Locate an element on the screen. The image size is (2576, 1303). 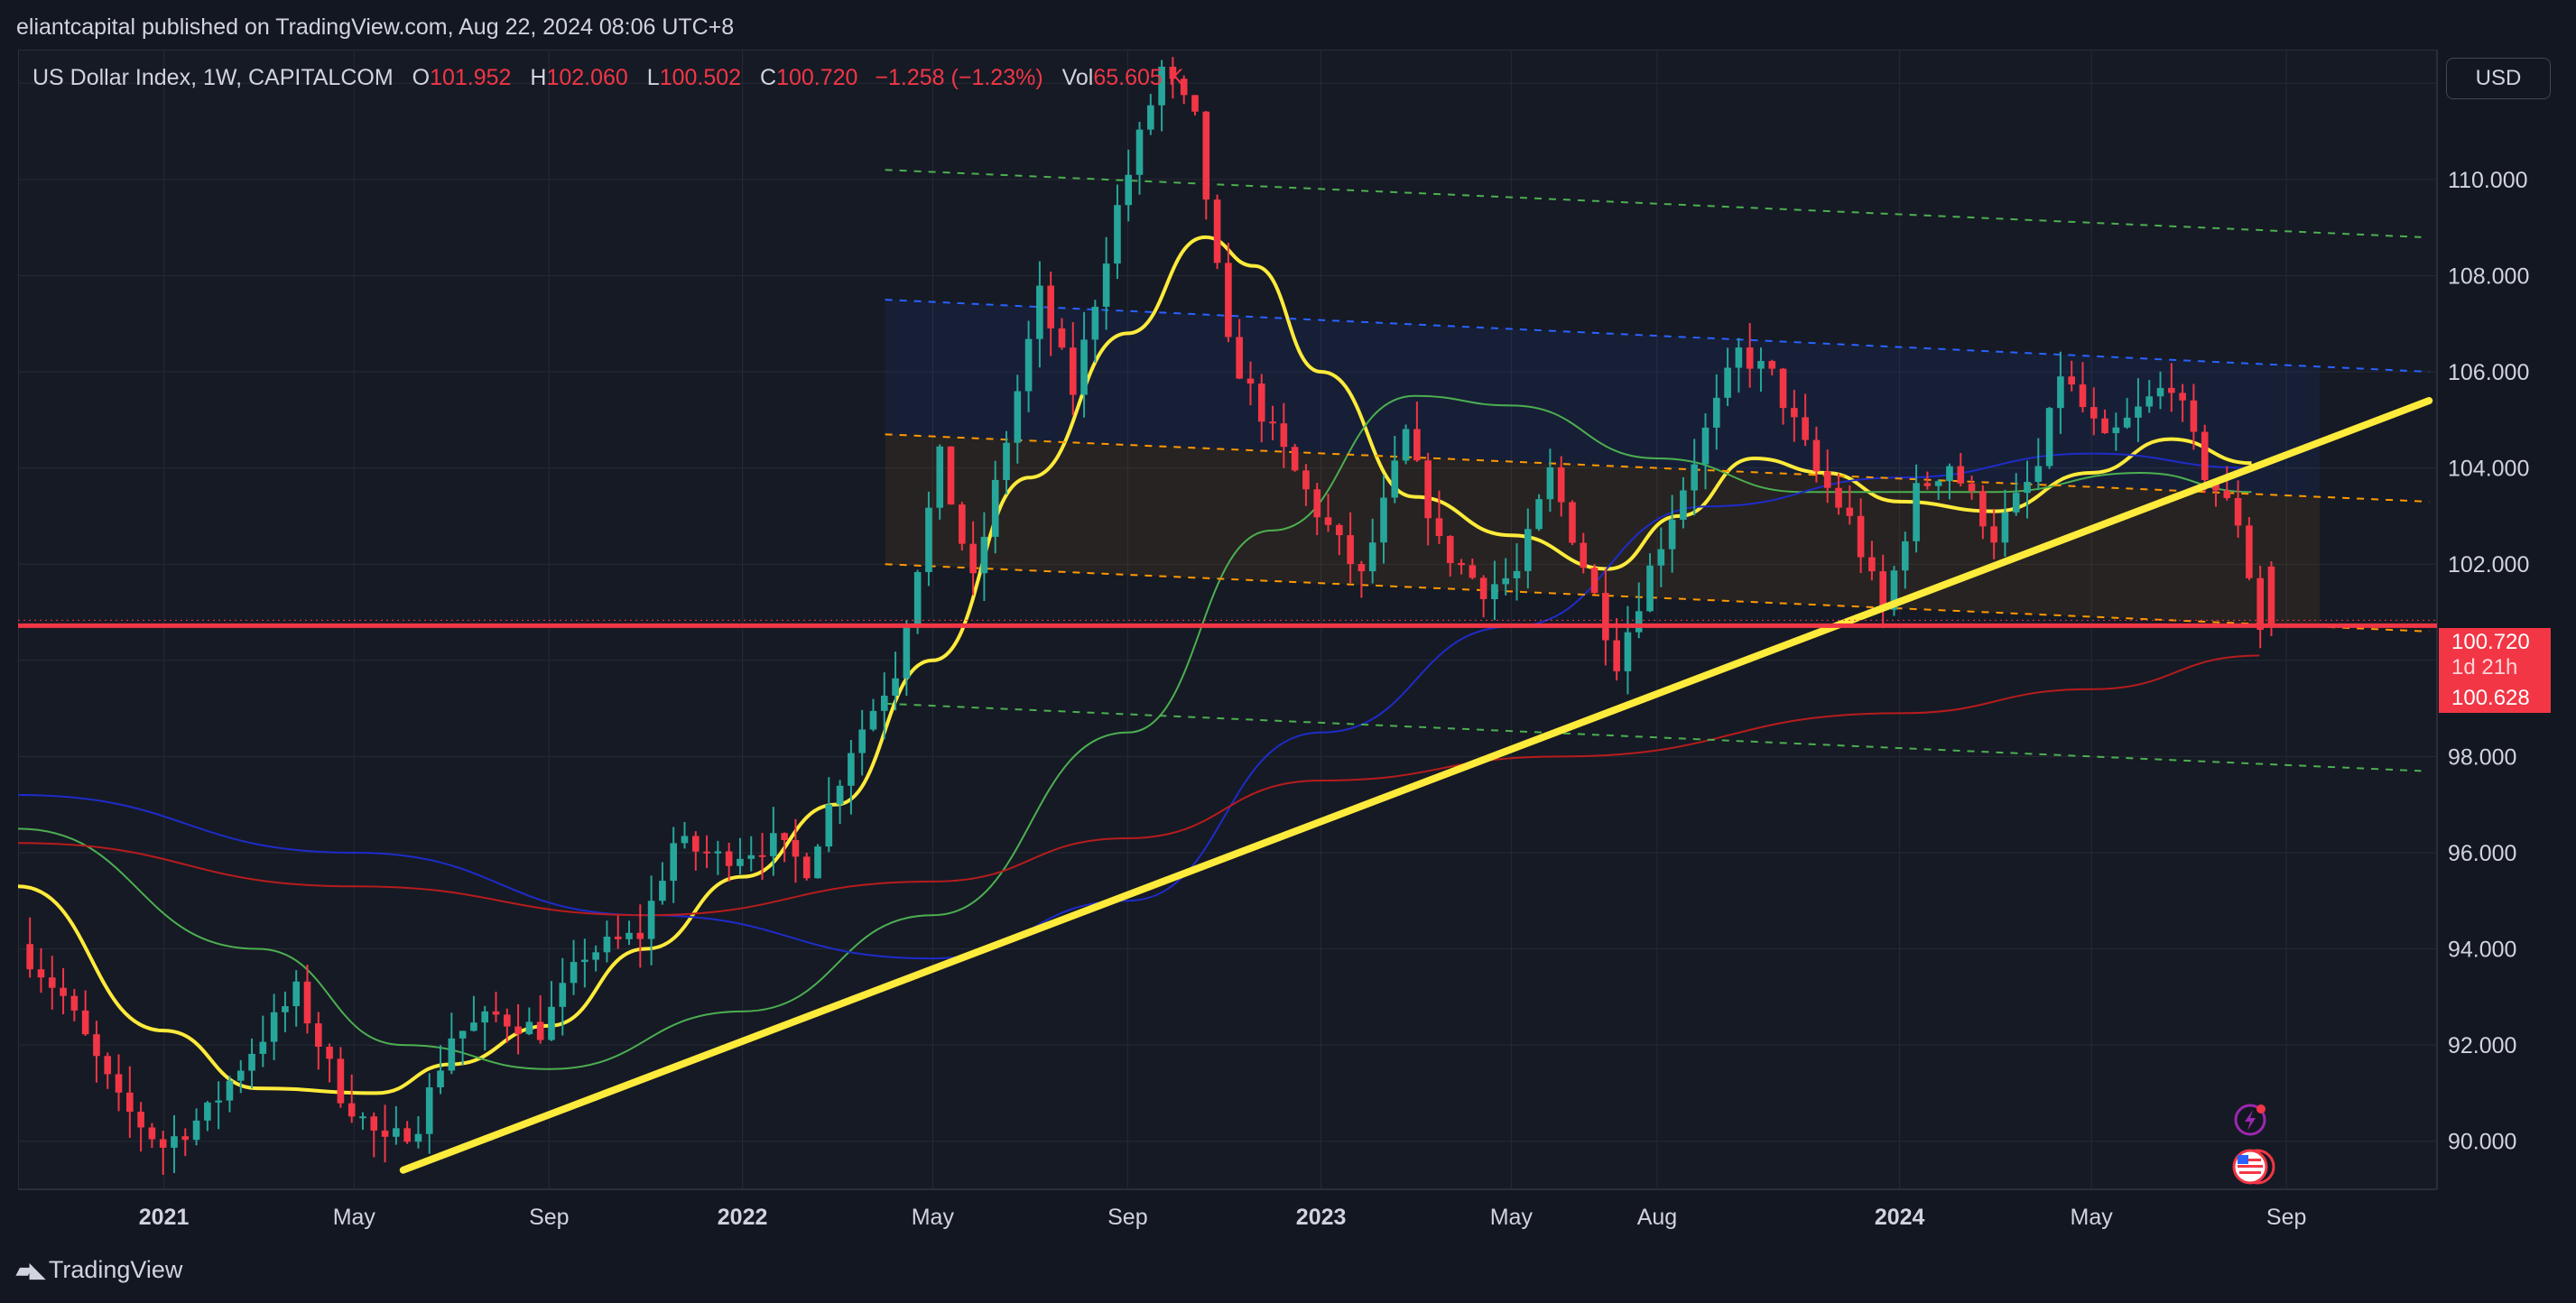
time-tick-label: 2021 is located at coordinates (164, 1217).